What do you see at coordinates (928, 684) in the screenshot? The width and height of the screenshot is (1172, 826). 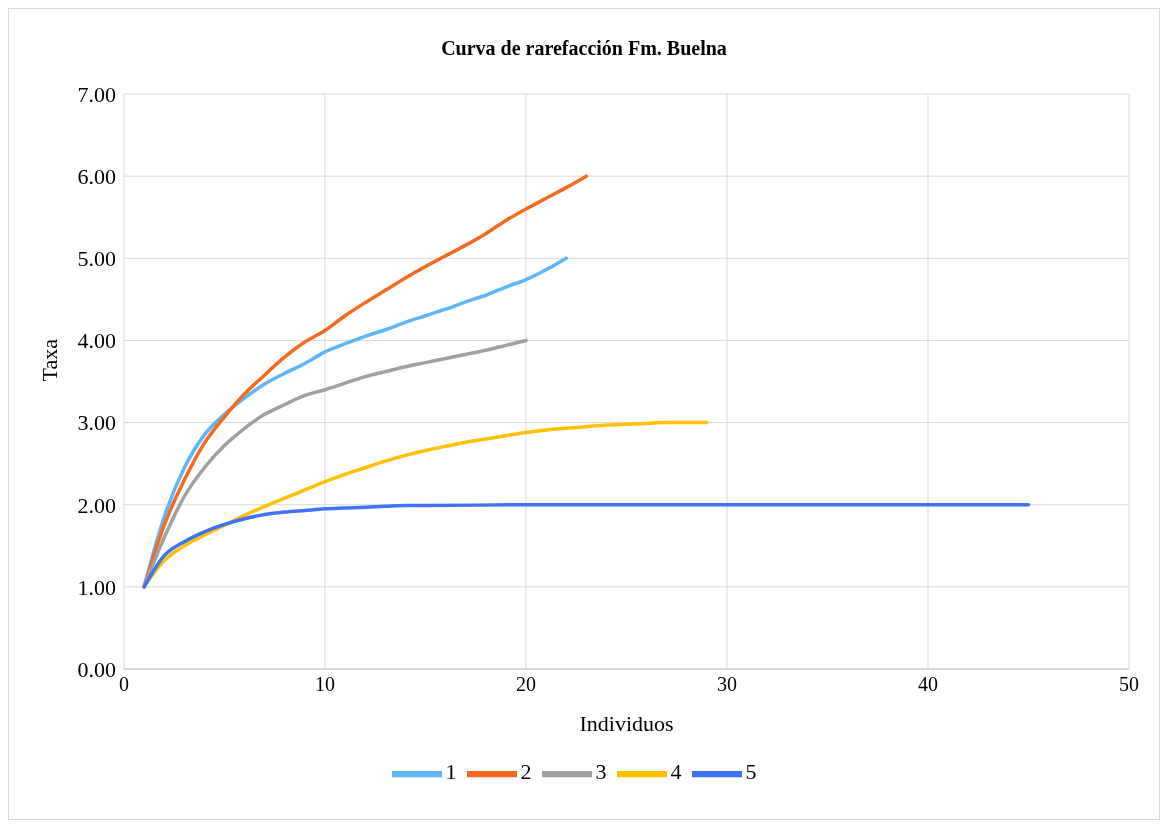 I see `x-tick-label: 40` at bounding box center [928, 684].